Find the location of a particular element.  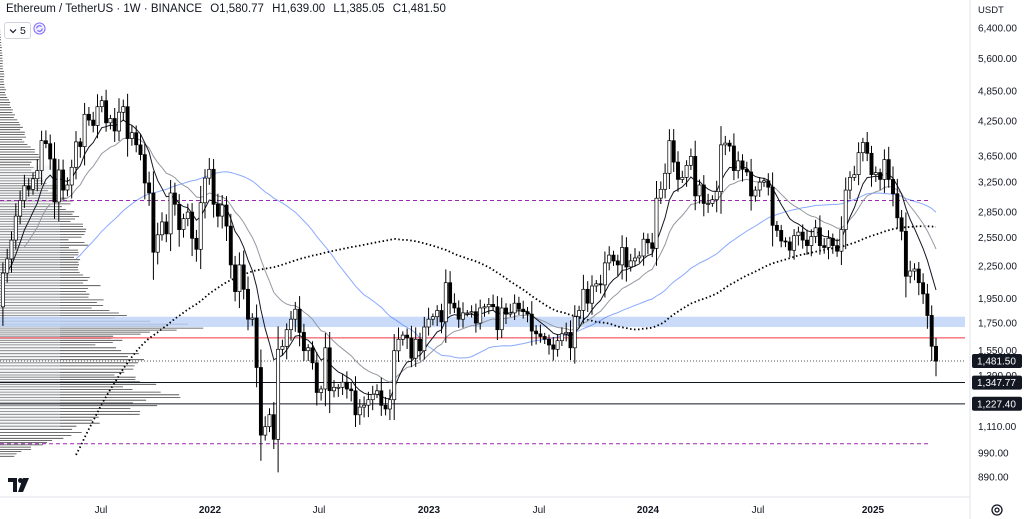

indicators-toggle-button: 5 is located at coordinates (17, 30).